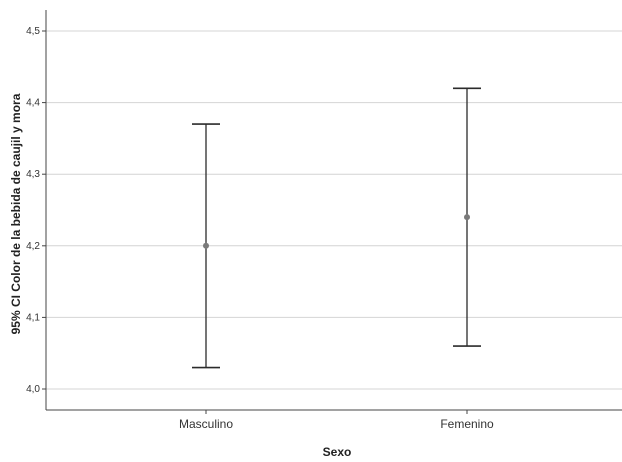 The image size is (622, 462). Describe the element at coordinates (33, 317) in the screenshot. I see `y-tick-label: 4,1` at that location.